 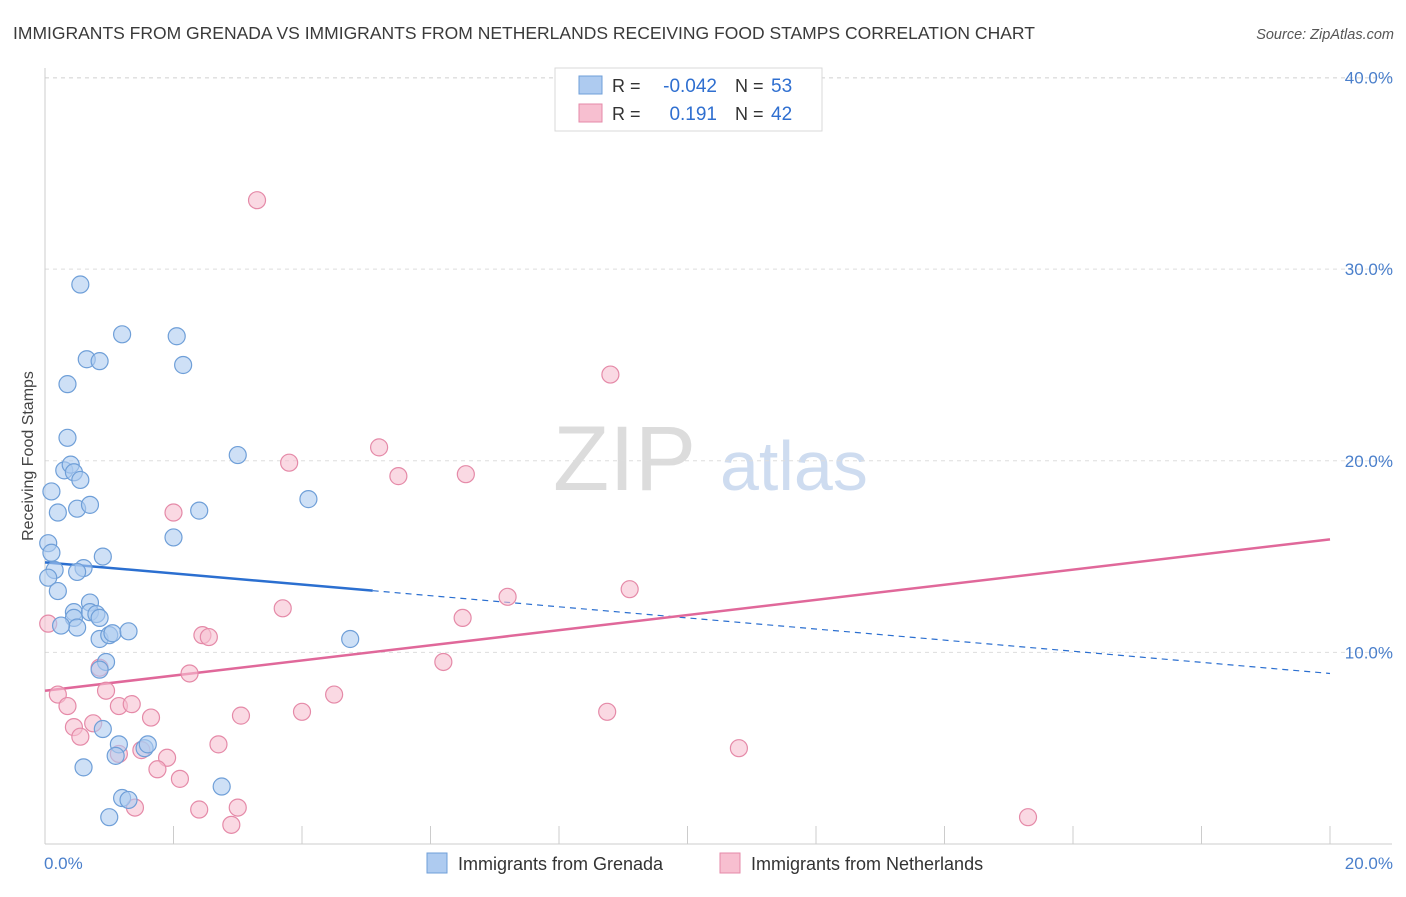 What do you see at coordinates (749, 114) in the screenshot?
I see `stats-n-label-netherlands: N =` at bounding box center [749, 114].